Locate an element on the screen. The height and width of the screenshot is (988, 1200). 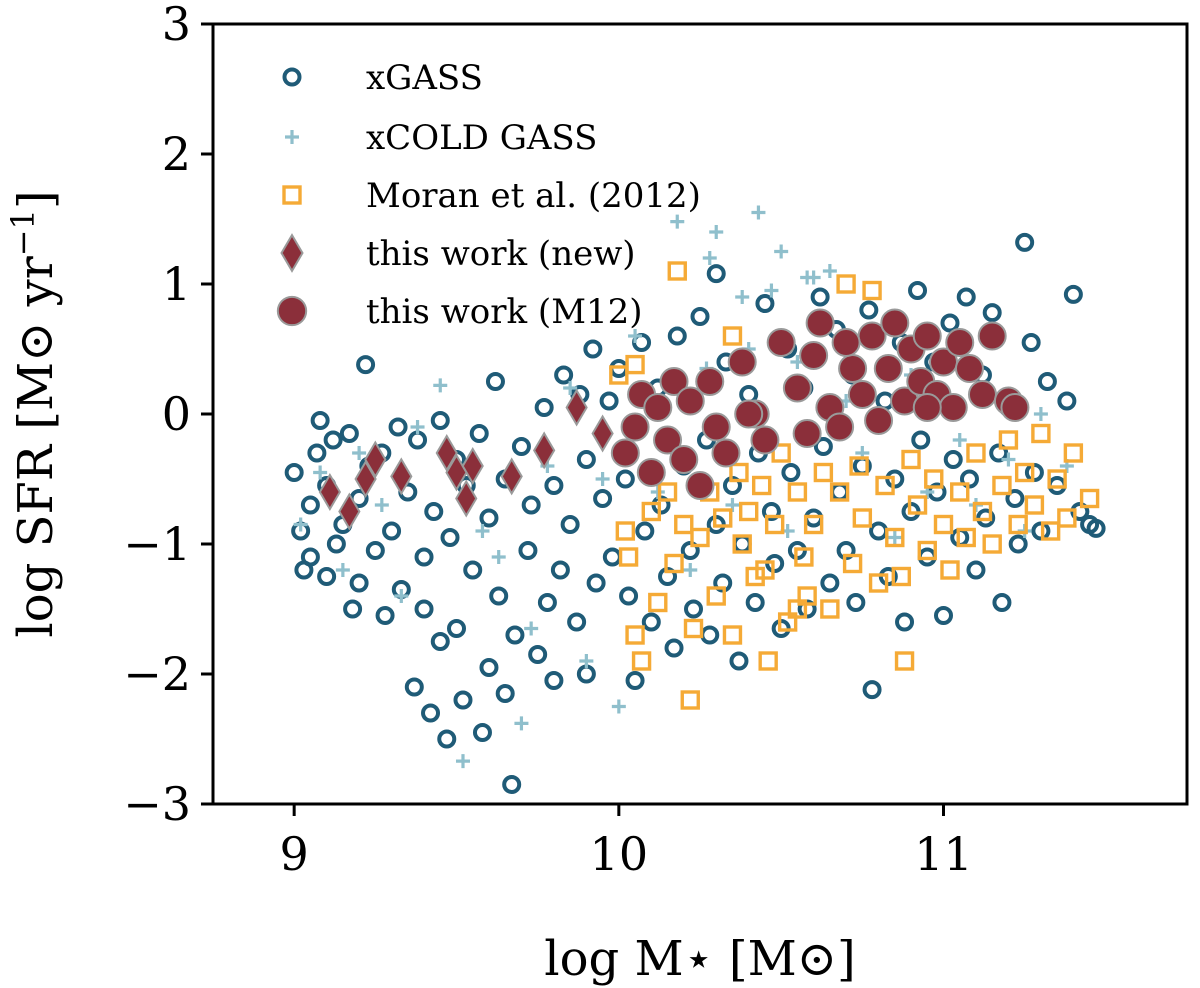
legend-label: this work (new) is located at coordinates (501, 254).